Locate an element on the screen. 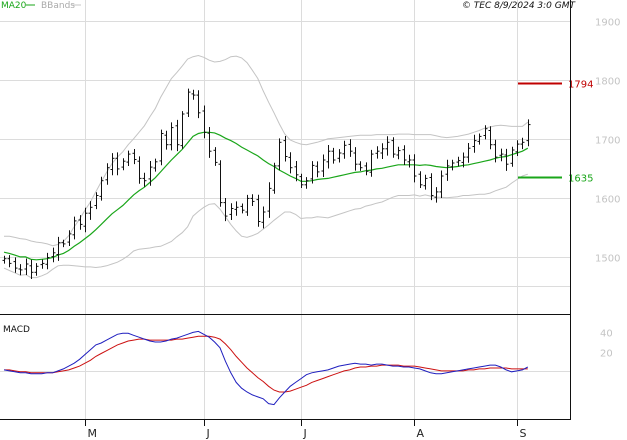  price-axis-labels: 1900 1800 1700 1600 1500 is located at coordinates (607, 141).